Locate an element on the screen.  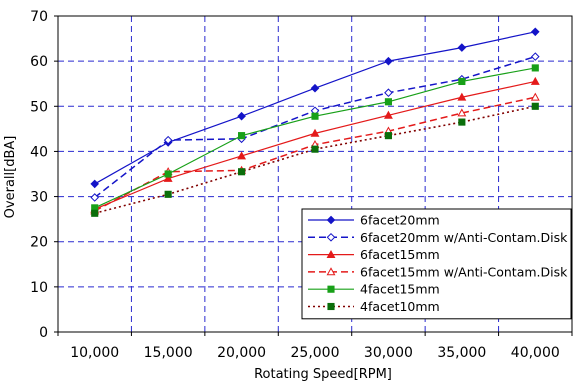
legend-label: 6facet15mm is located at coordinates (400, 254).